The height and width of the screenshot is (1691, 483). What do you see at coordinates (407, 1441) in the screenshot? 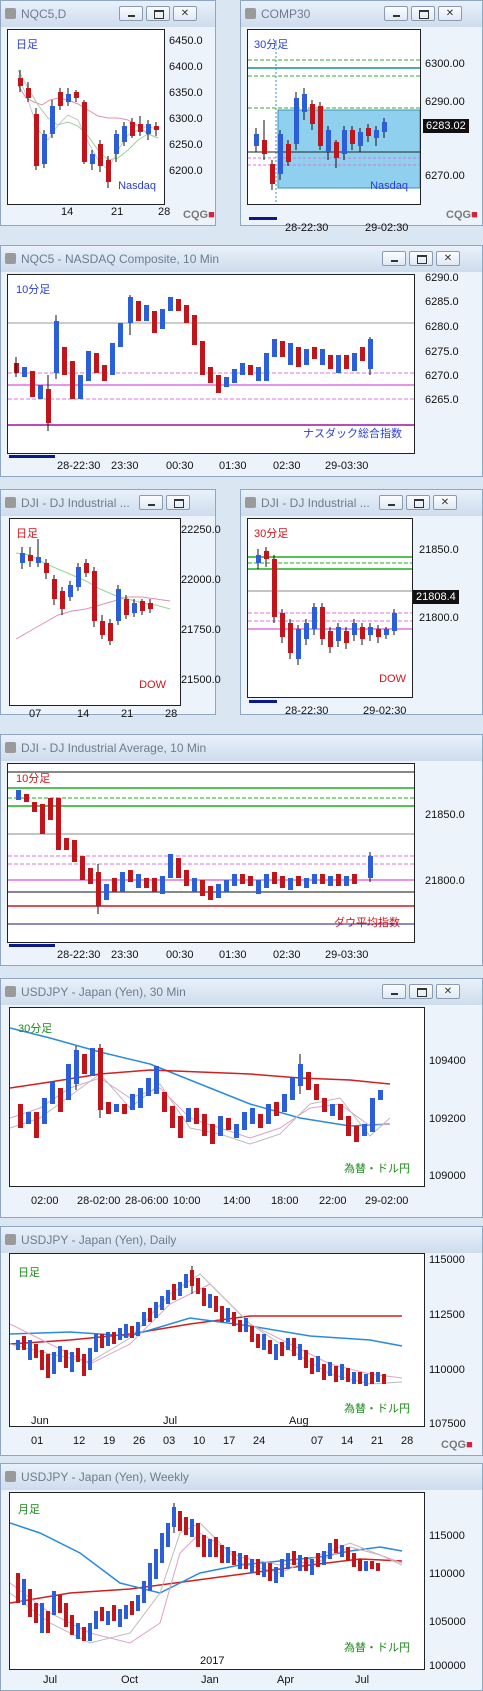
I see `x-tick: 28` at bounding box center [407, 1441].